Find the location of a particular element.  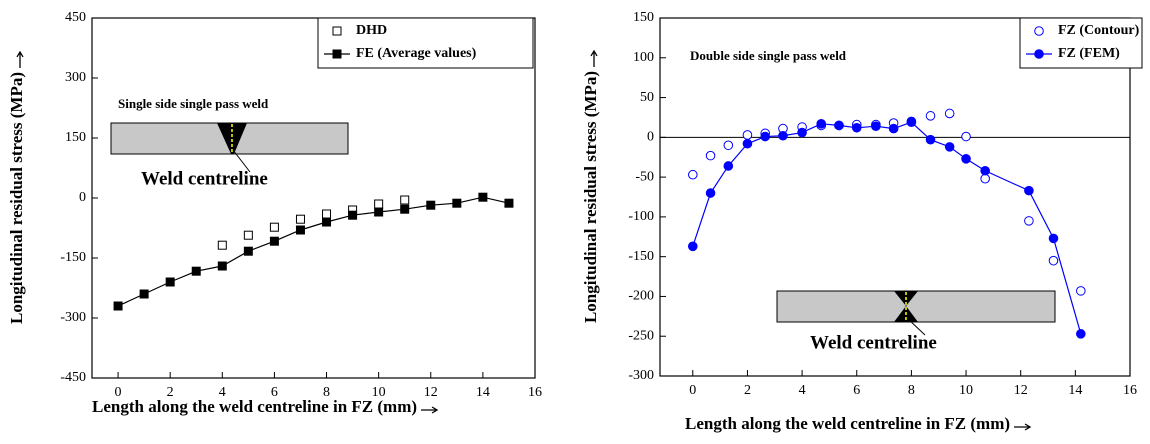

series-line is located at coordinates (313, 251).